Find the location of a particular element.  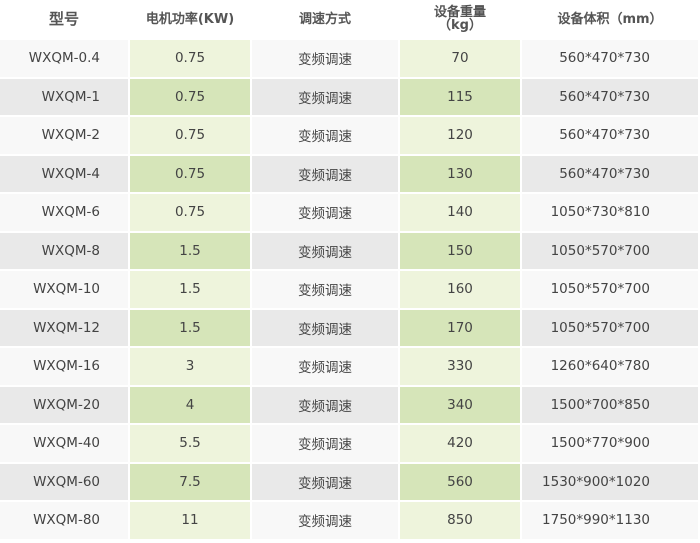

table-row: WXQM-10 1.5 变频调速 160 1050*570*700 is located at coordinates (350, 290).